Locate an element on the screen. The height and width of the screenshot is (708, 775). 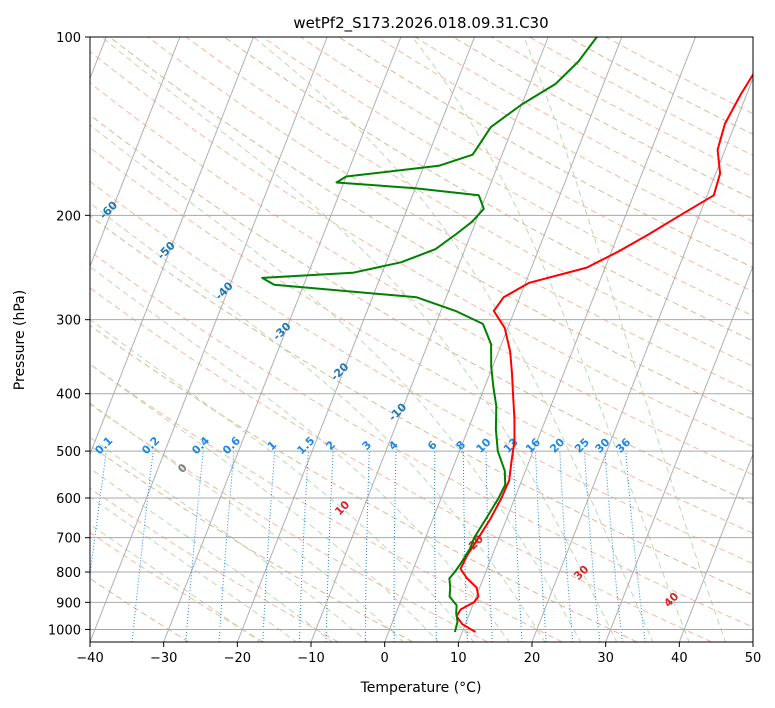
x-tick-label: 10 is located at coordinates (458, 658).